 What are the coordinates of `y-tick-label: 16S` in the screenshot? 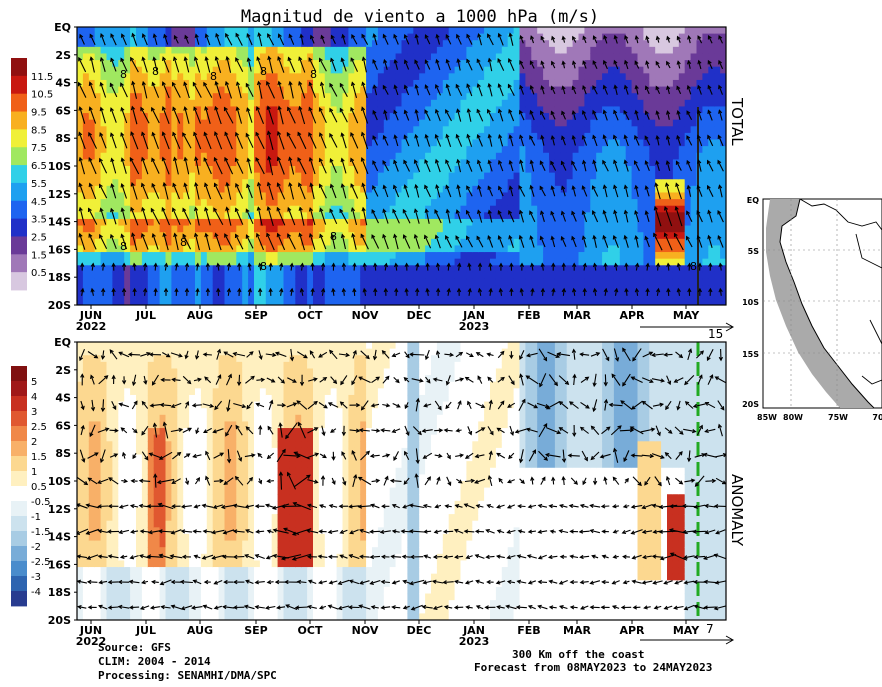 It's located at (59, 249).